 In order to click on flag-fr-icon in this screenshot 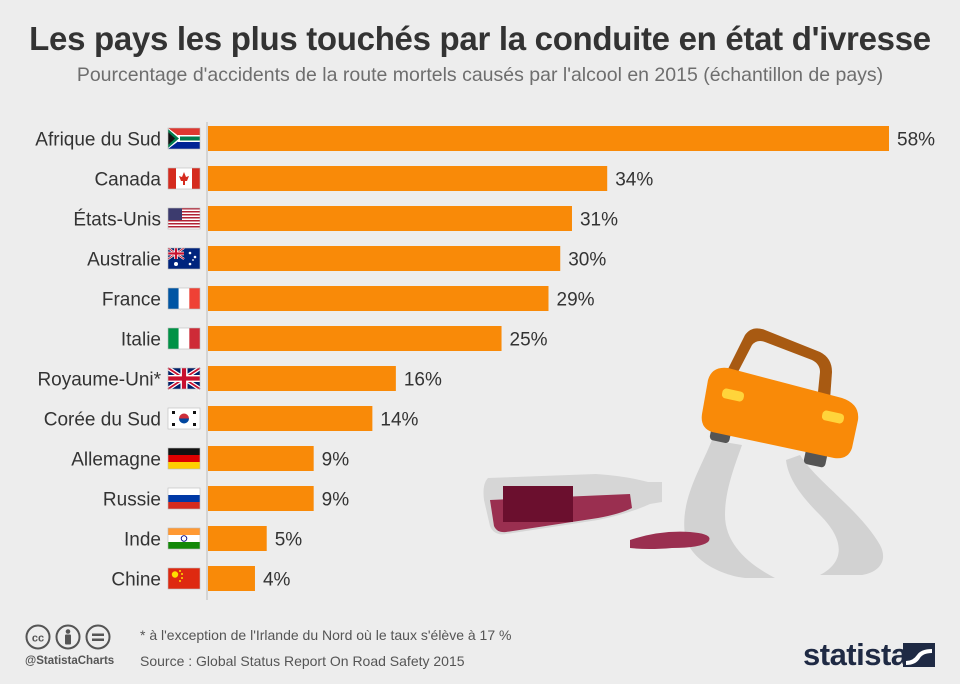, I will do `click(184, 298)`.